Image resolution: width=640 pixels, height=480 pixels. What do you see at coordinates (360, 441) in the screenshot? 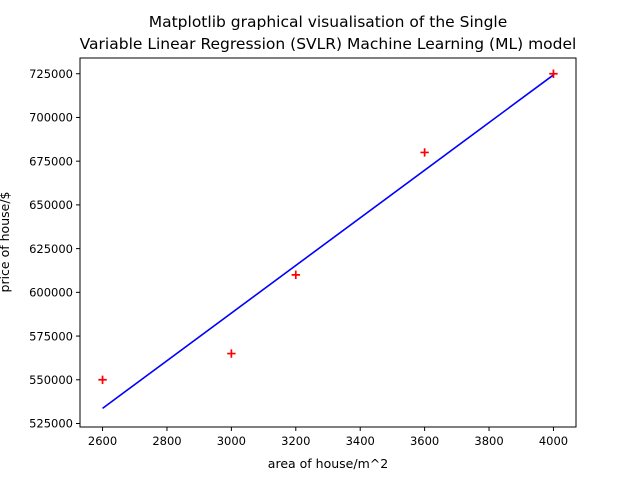
I see `x-tick-label: 3400` at bounding box center [360, 441].